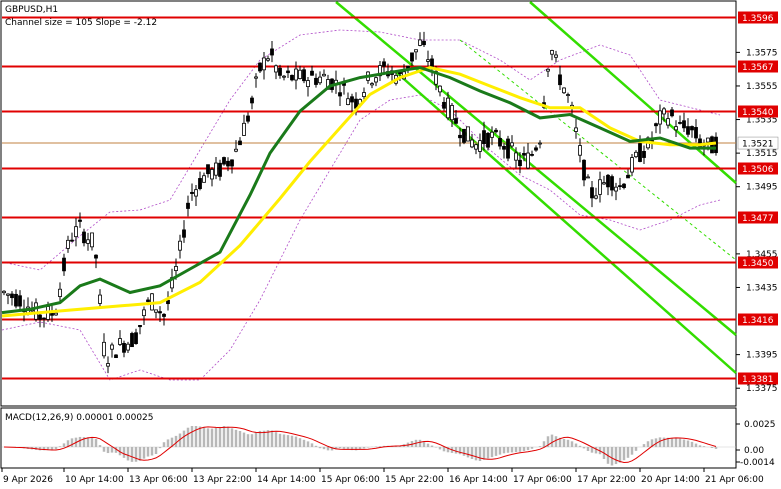 The height and width of the screenshot is (489, 781). Describe the element at coordinates (762, 188) in the screenshot. I see `y-tick-label: 1.3495` at that location.